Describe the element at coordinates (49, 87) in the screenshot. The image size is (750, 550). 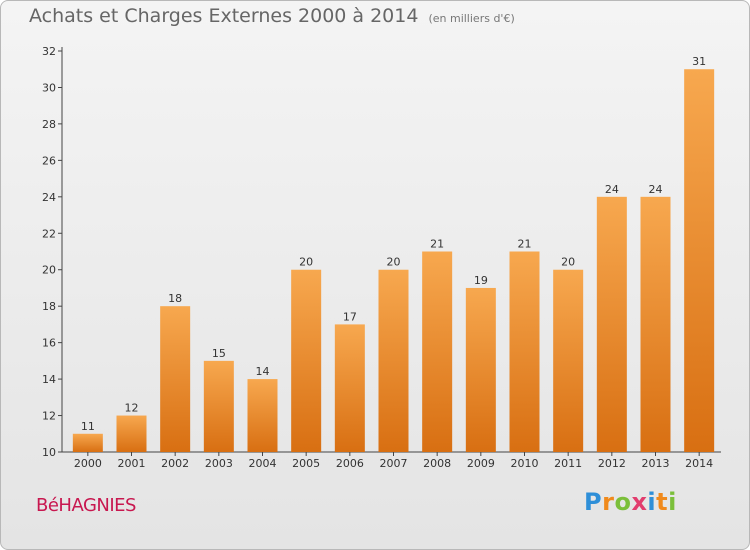
I see `y-tick-label: 30` at that location.